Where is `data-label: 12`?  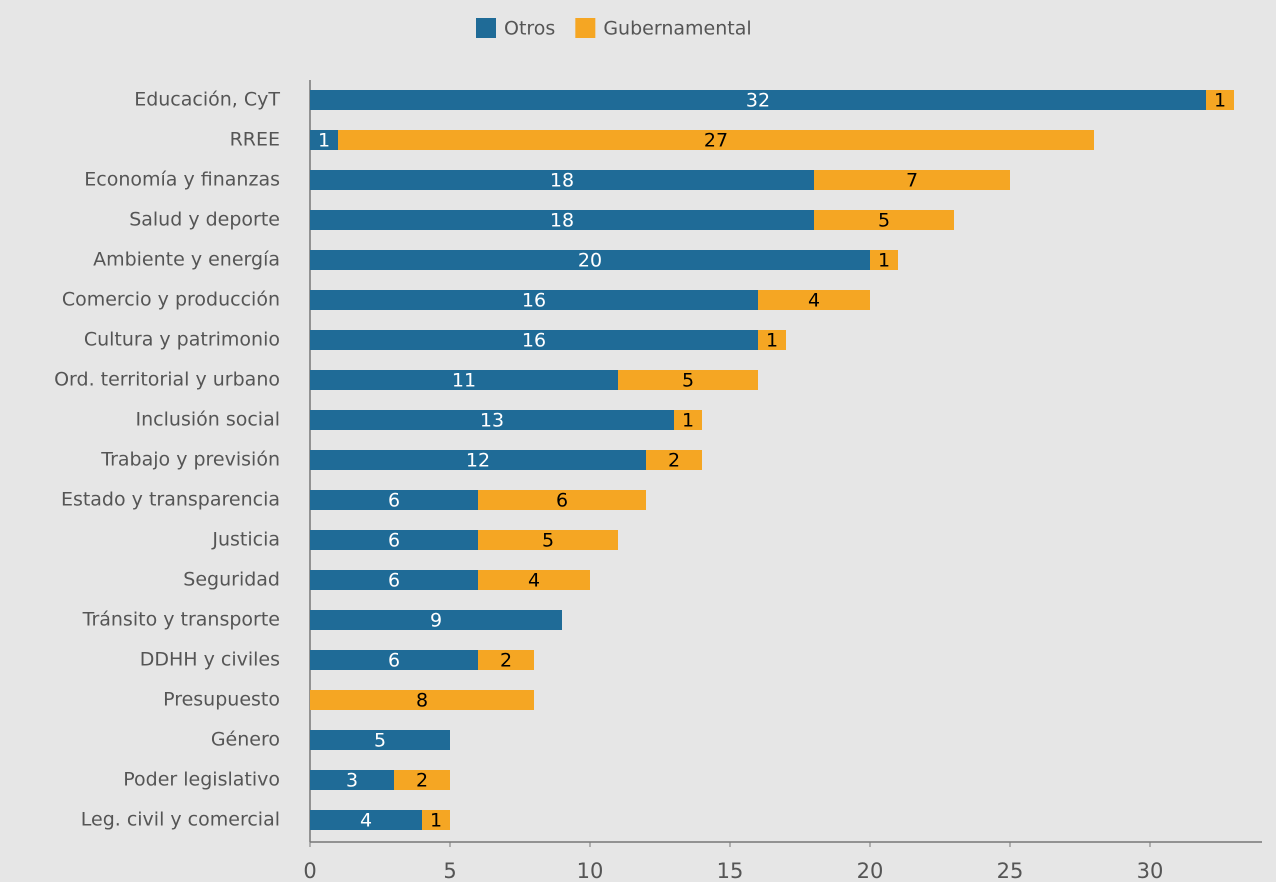
data-label: 12 is located at coordinates (478, 461).